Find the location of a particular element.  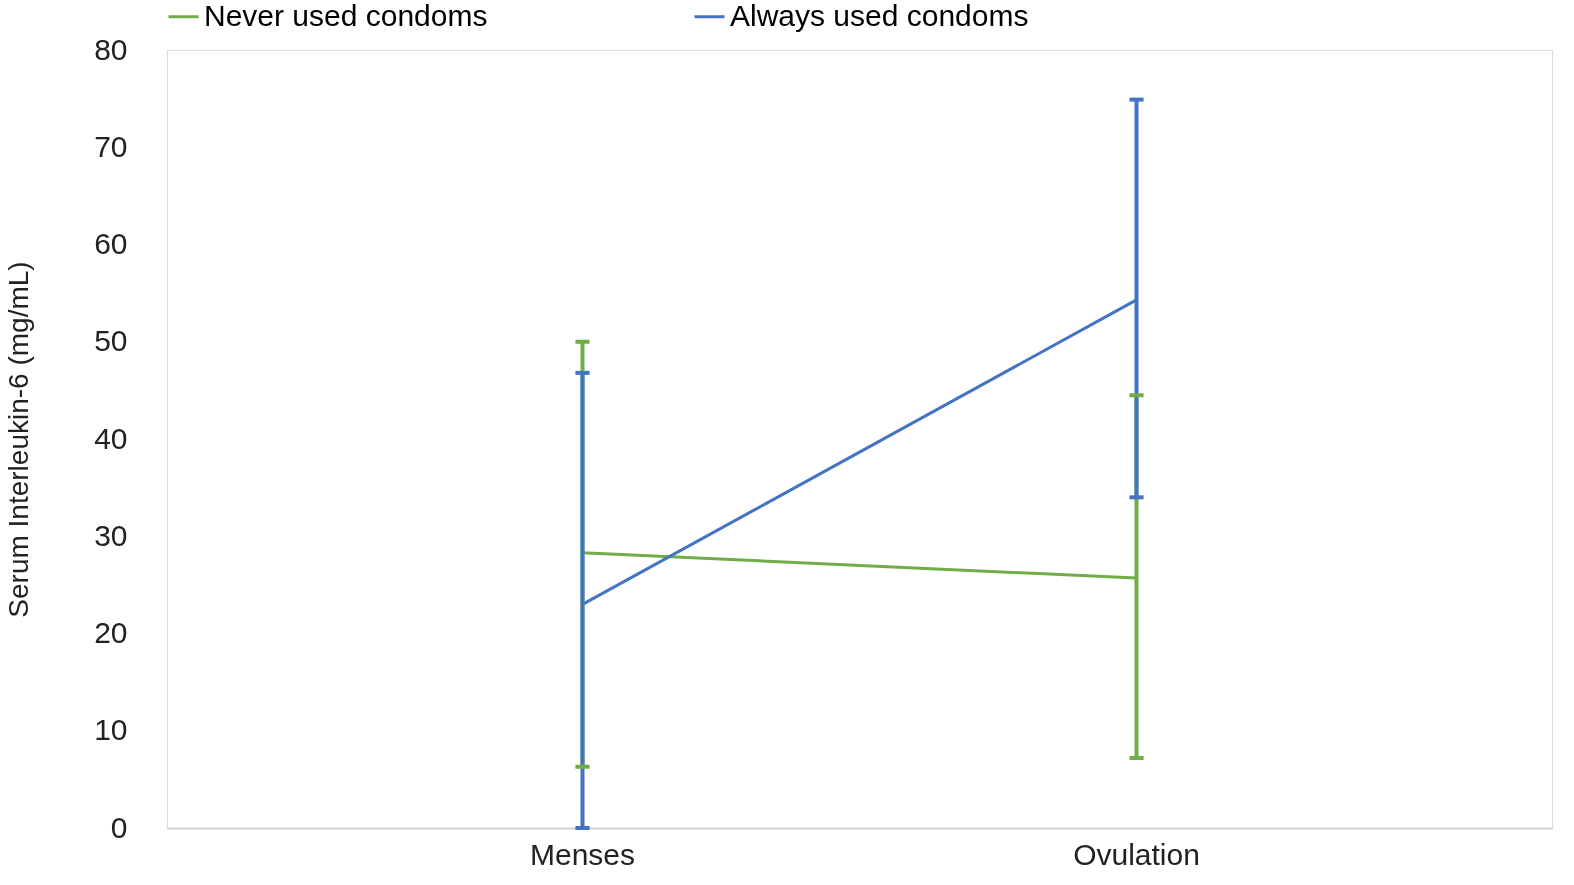

y-tick-label: 10 is located at coordinates (111, 730).